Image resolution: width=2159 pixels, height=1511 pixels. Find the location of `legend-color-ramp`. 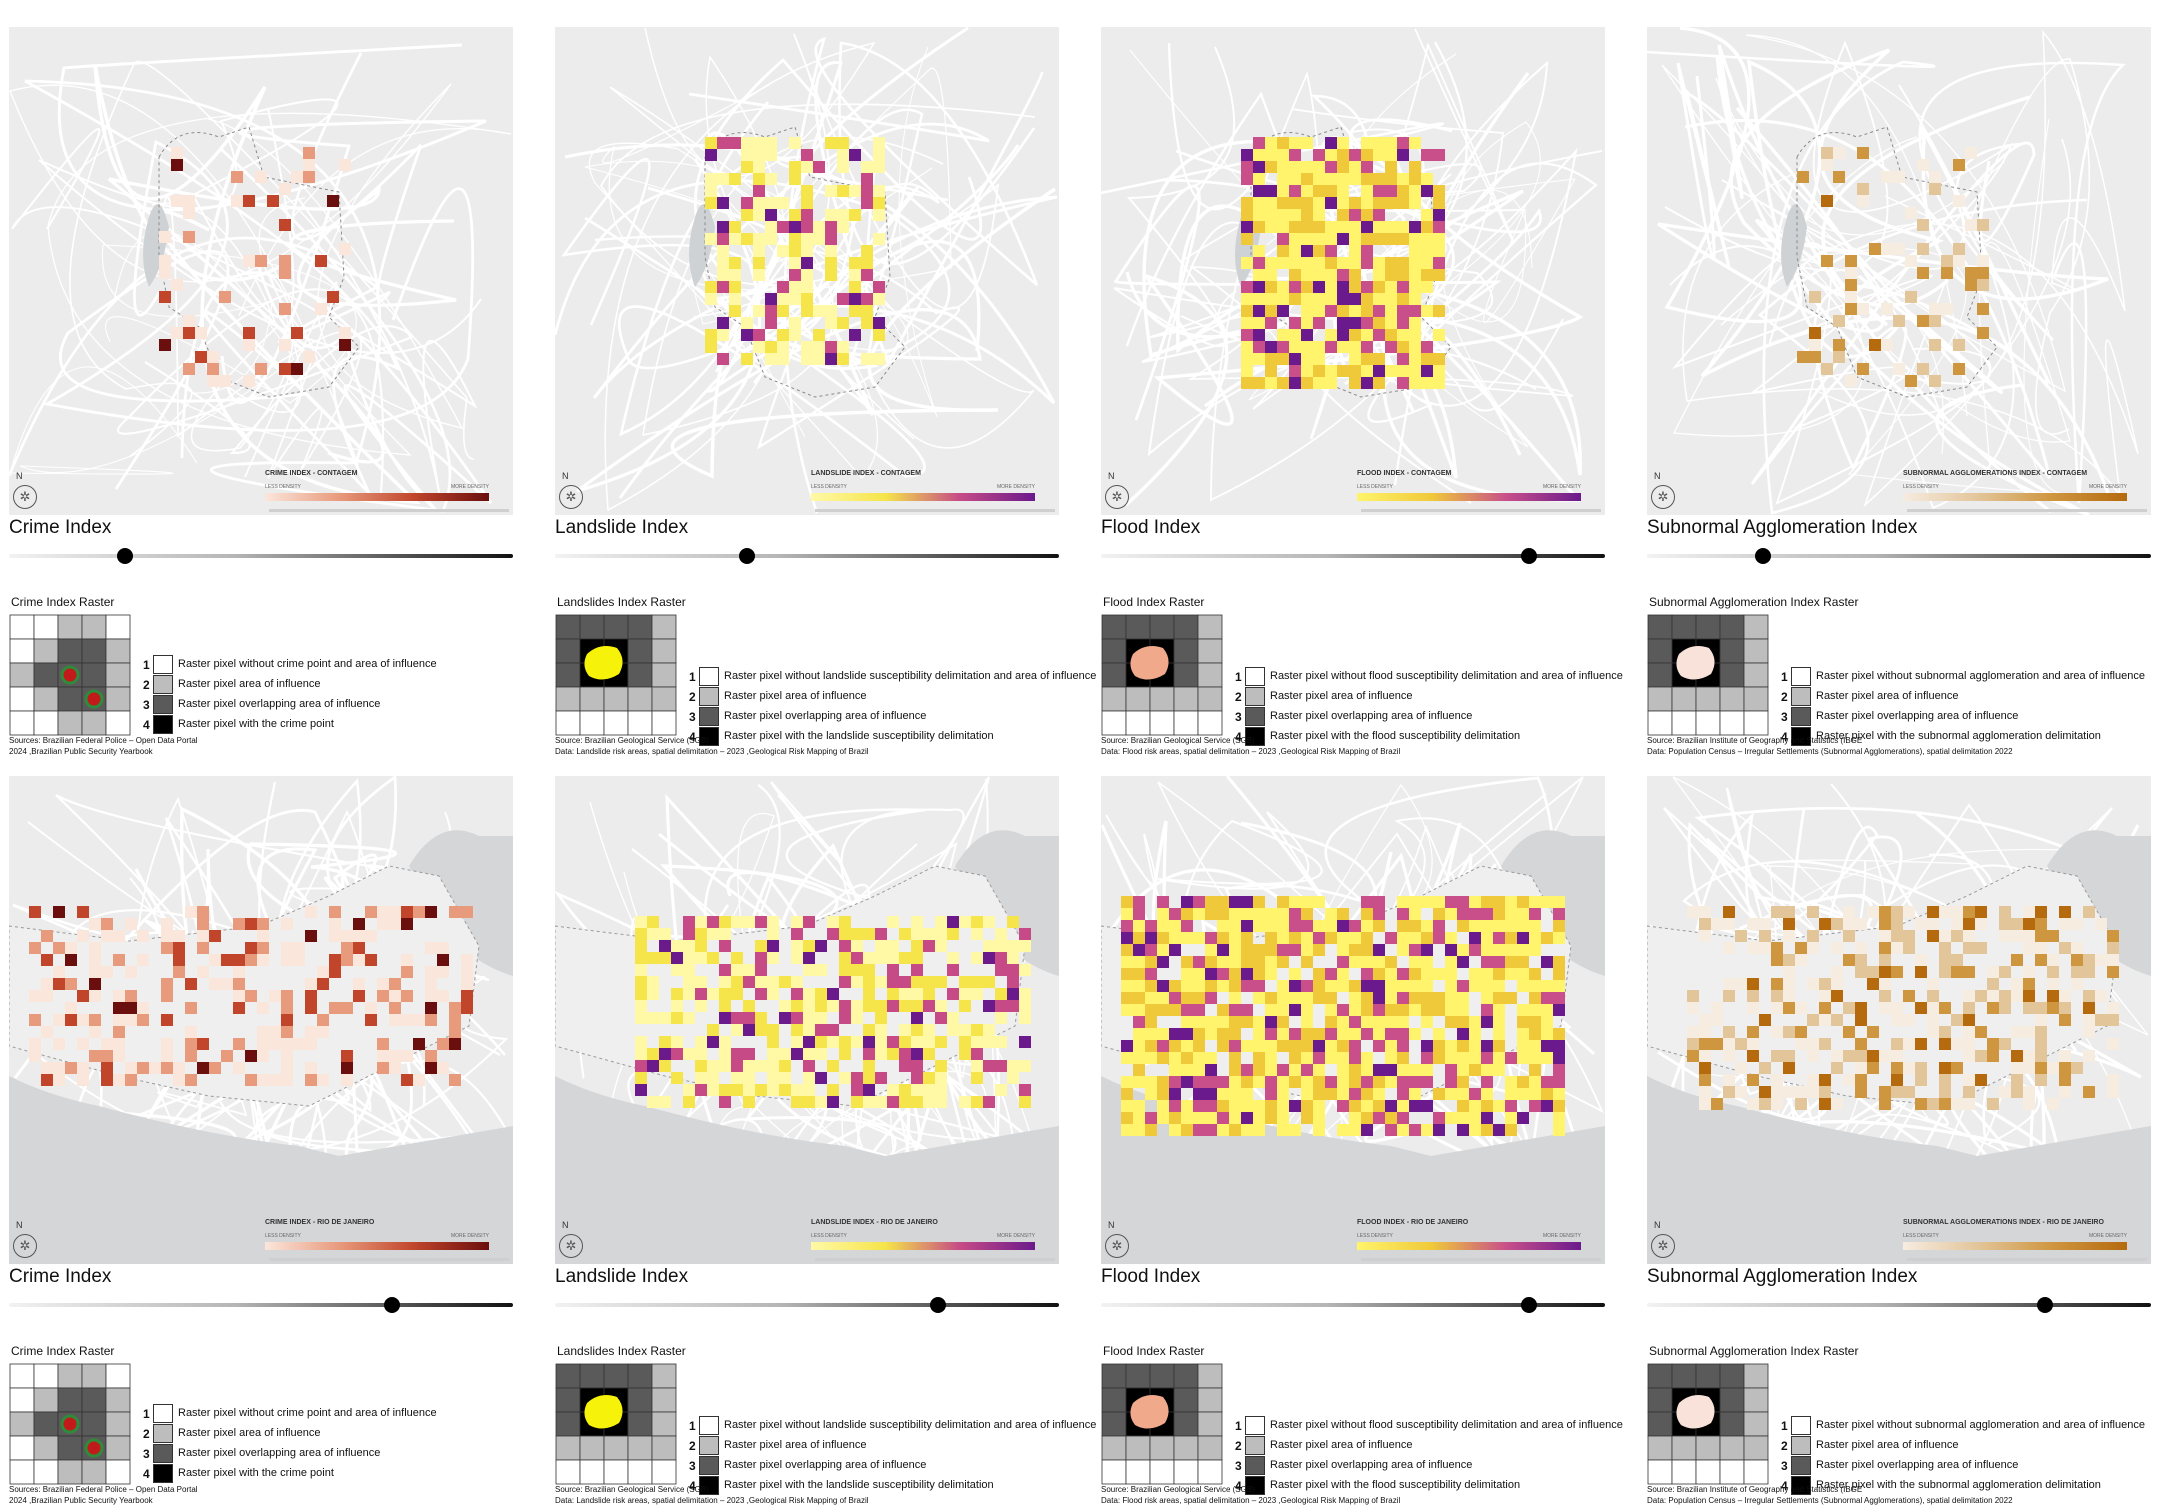

legend-color-ramp is located at coordinates (1469, 497).